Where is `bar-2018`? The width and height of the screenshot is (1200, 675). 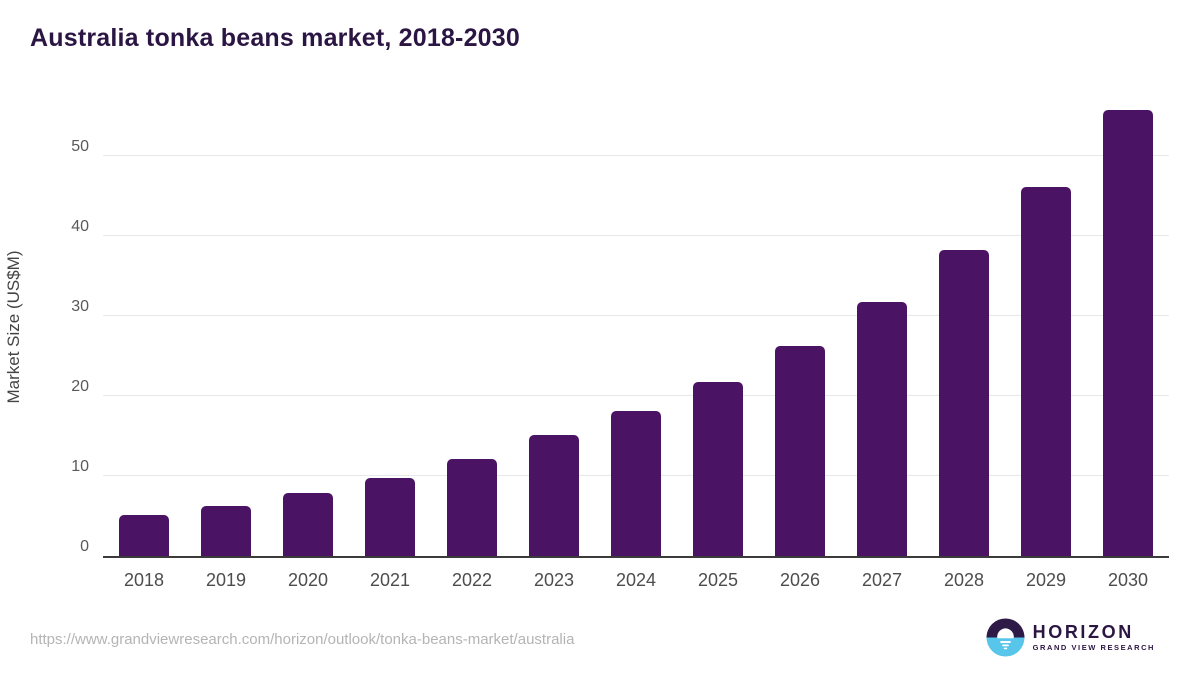
bar-2018 is located at coordinates (144, 535).